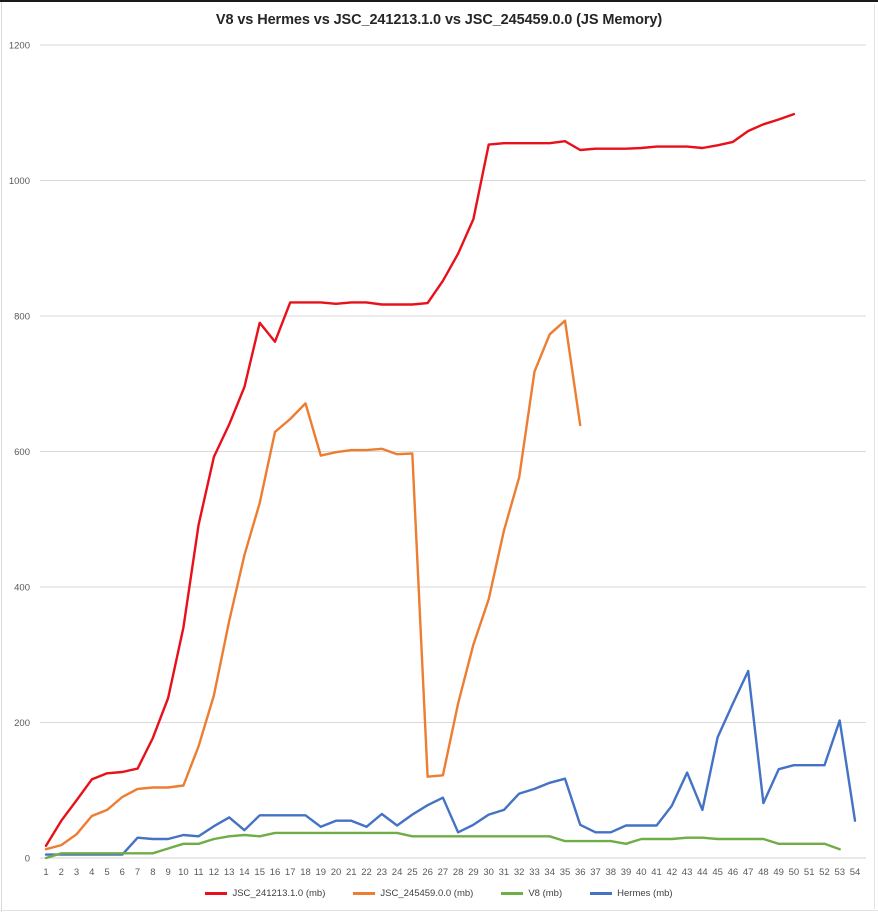 The height and width of the screenshot is (912, 878). I want to click on x-tick-label: 36, so click(580, 872).